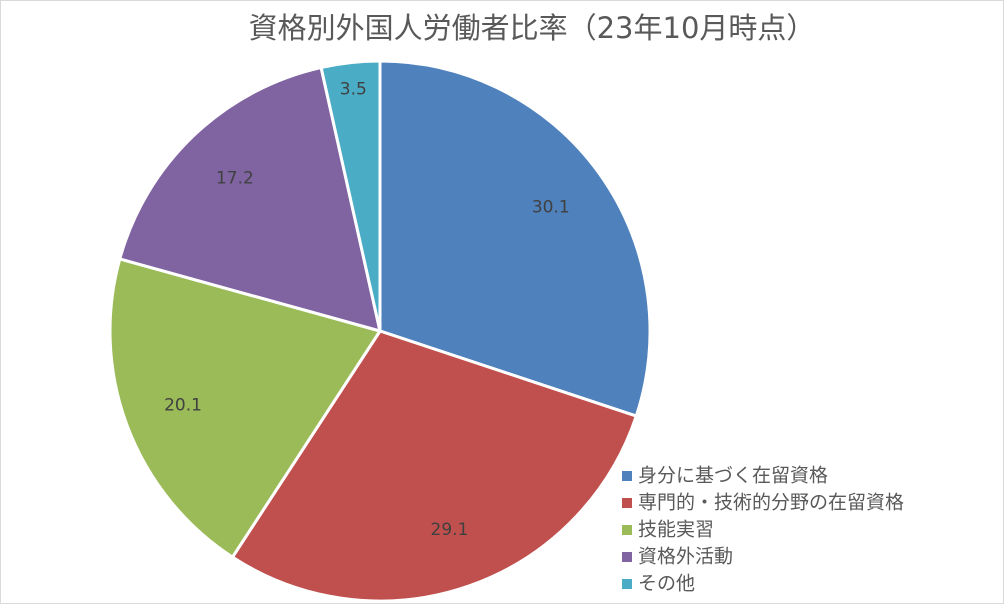  Describe the element at coordinates (666, 584) in the screenshot. I see `legend-label: その他` at that location.